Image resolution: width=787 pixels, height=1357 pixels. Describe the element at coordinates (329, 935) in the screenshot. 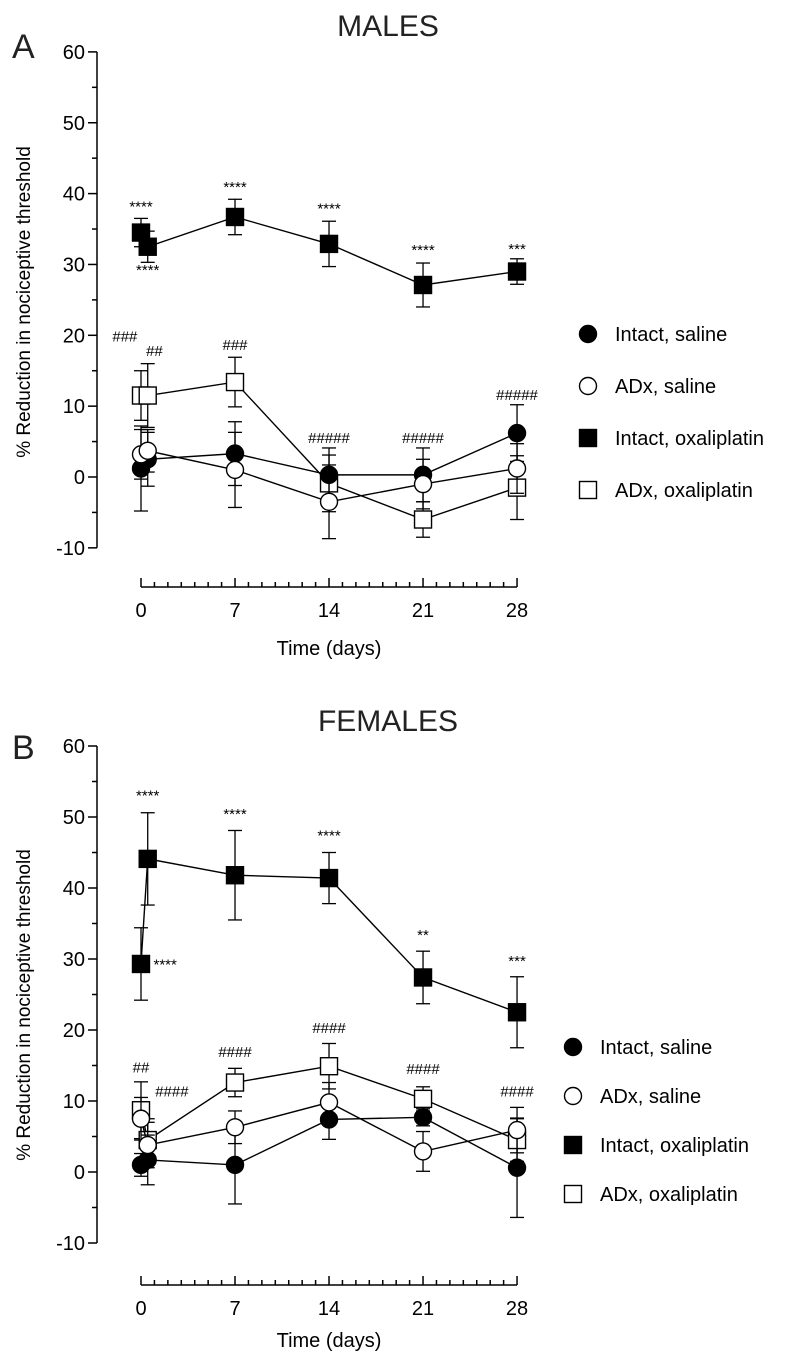

I see `series-line` at that location.